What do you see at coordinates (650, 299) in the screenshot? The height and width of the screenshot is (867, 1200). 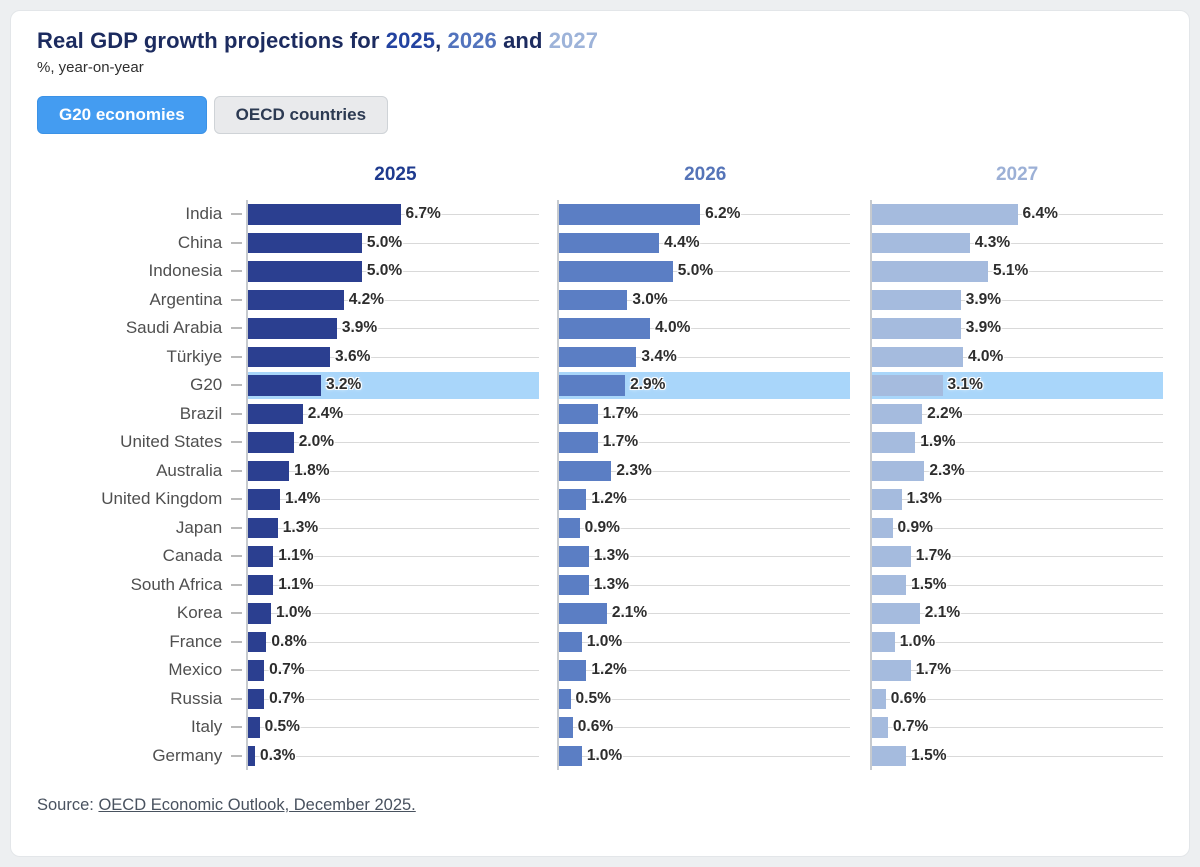 I see `value-label: 3.0%` at bounding box center [650, 299].